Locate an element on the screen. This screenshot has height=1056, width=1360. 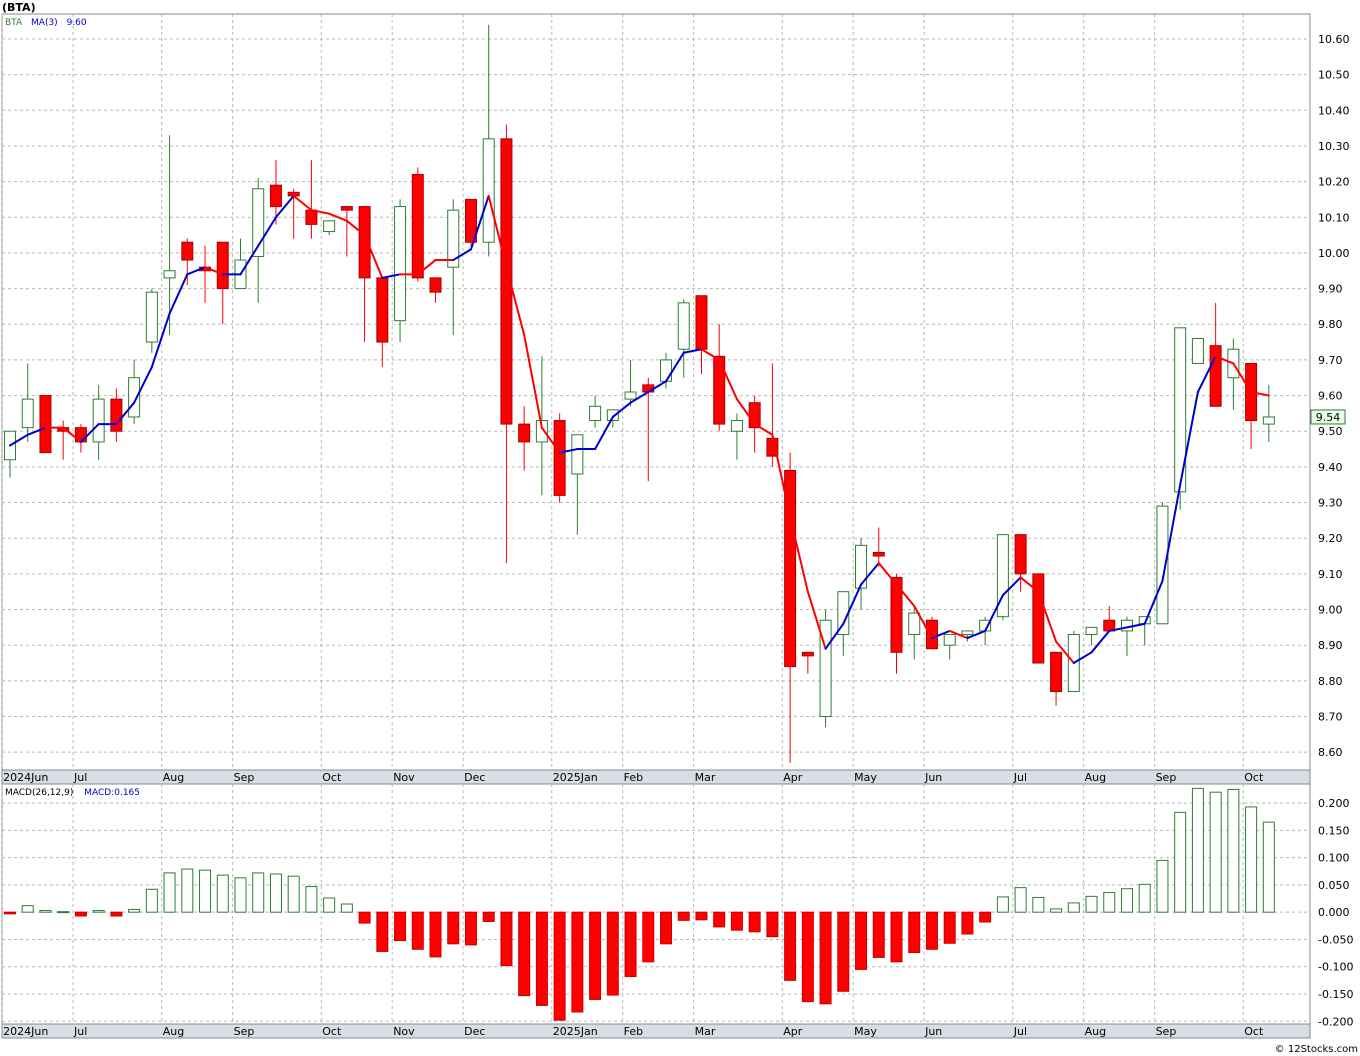
price-x-tick: 2024Jun is located at coordinates (25, 777).